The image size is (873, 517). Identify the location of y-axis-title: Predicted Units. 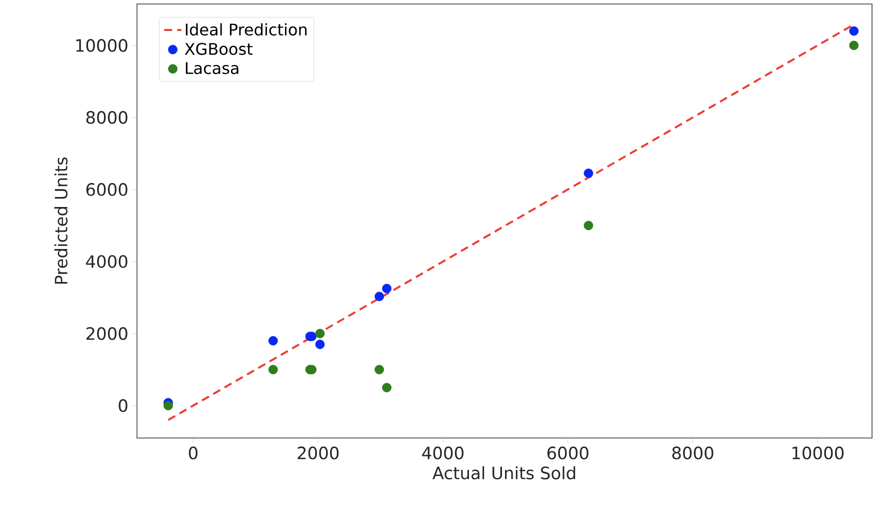
(61, 220).